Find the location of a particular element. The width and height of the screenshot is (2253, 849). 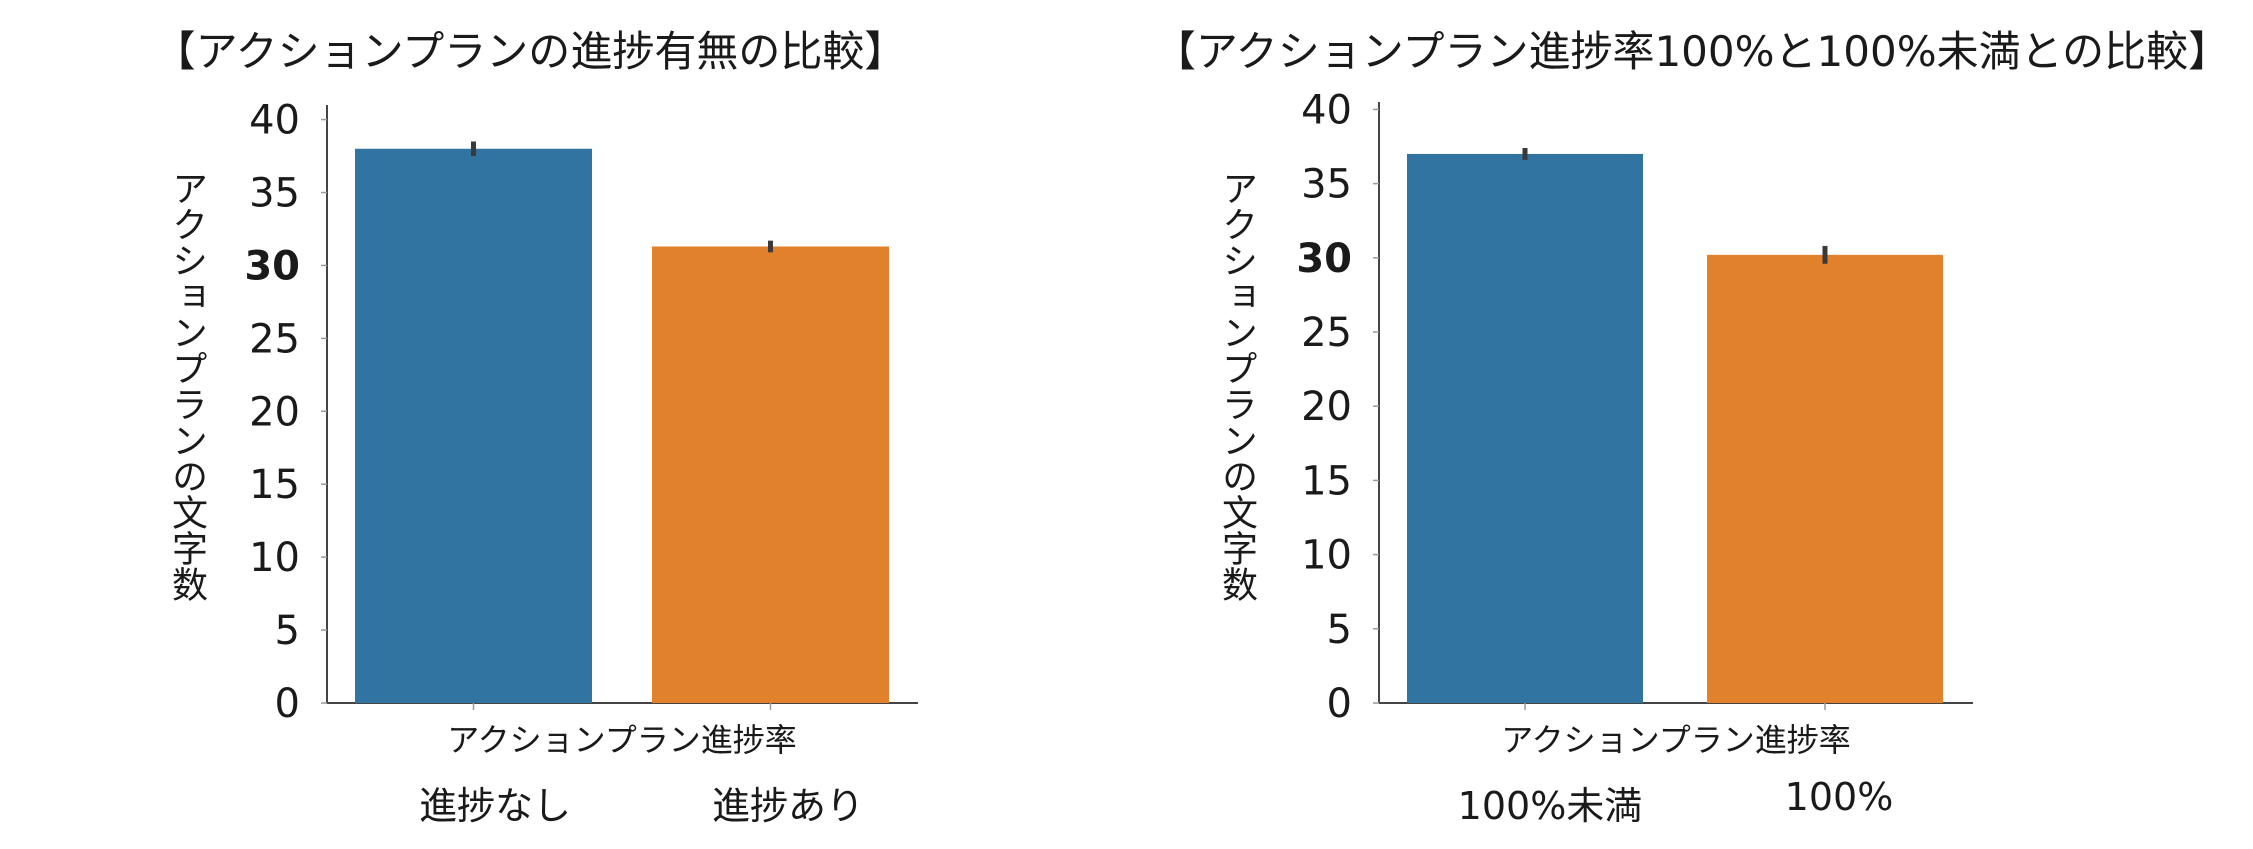

category-label: 100% is located at coordinates (1839, 797).